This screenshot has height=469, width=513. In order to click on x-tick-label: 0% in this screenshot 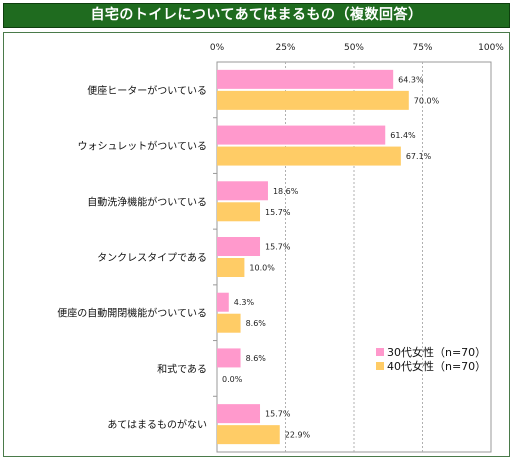, I will do `click(217, 48)`.